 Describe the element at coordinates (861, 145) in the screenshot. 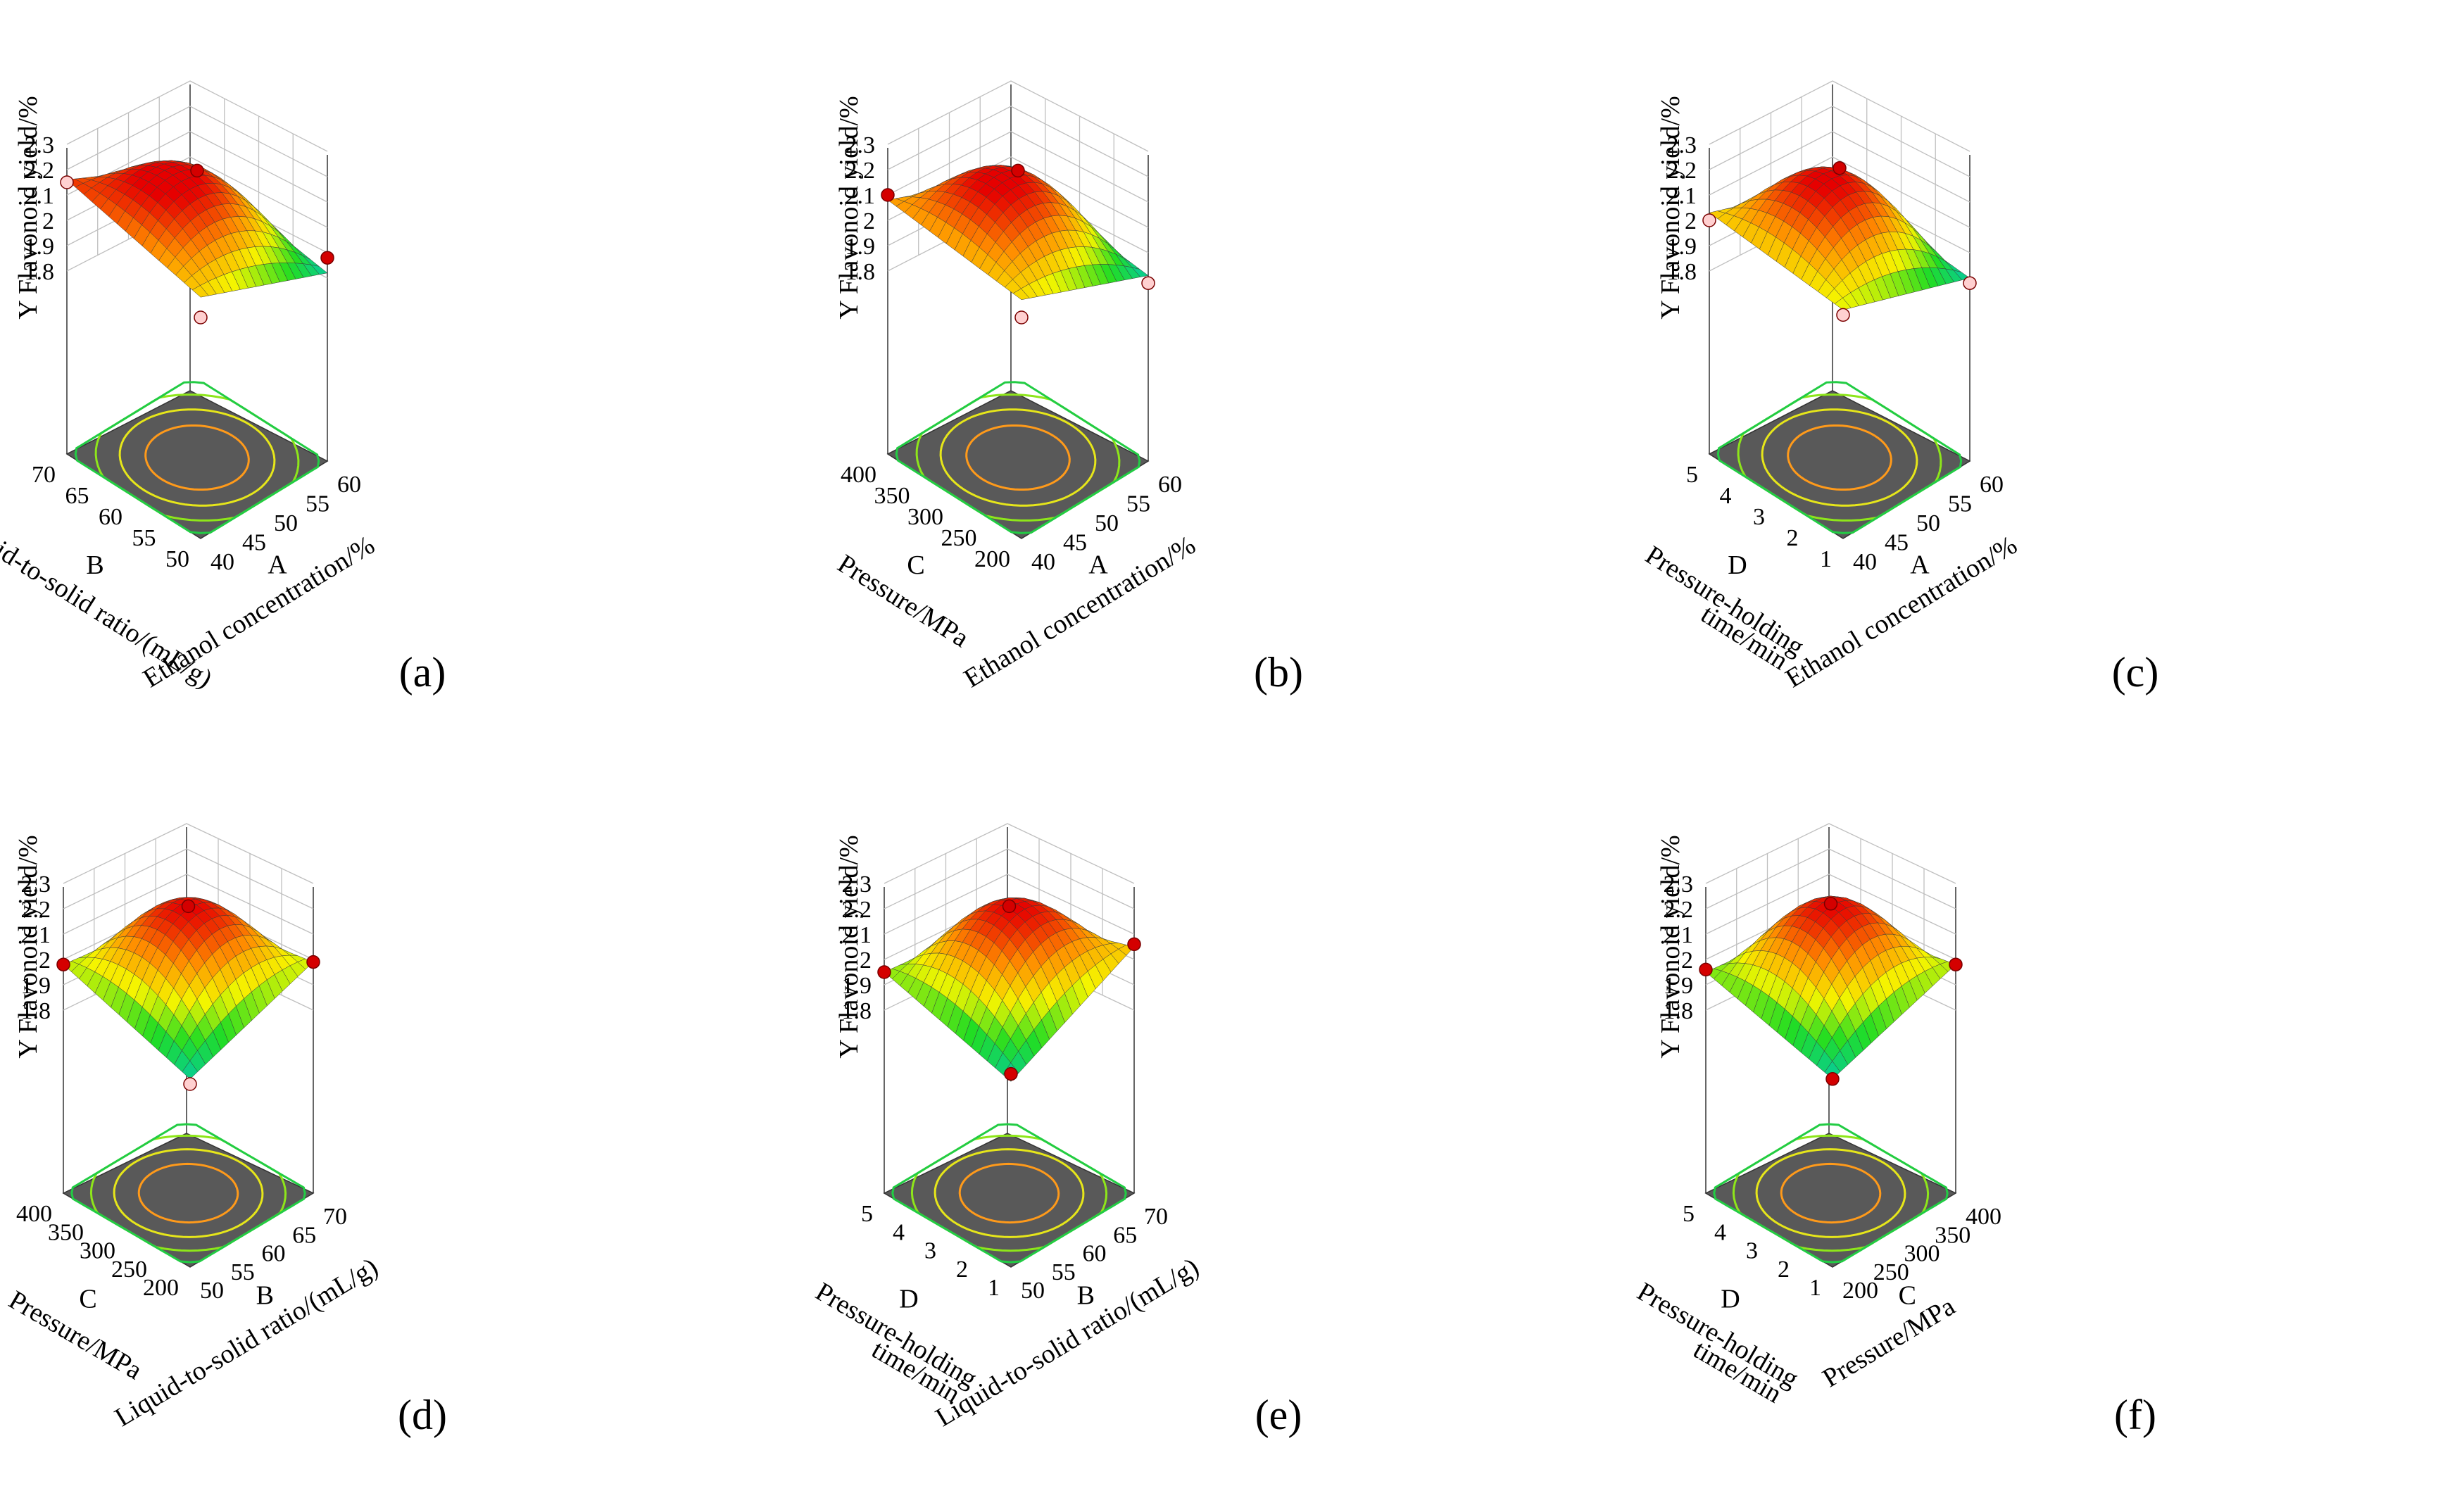

I see `z-tick-label: 2.3` at that location.